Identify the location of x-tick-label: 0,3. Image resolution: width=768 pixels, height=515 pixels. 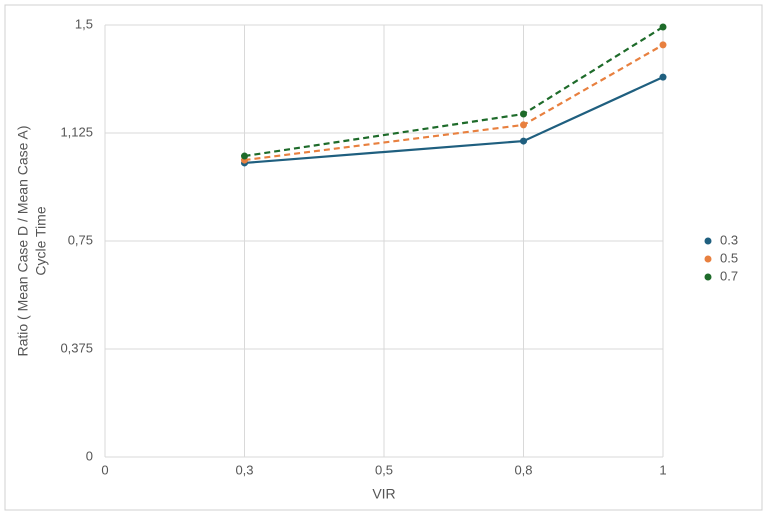
(244, 469).